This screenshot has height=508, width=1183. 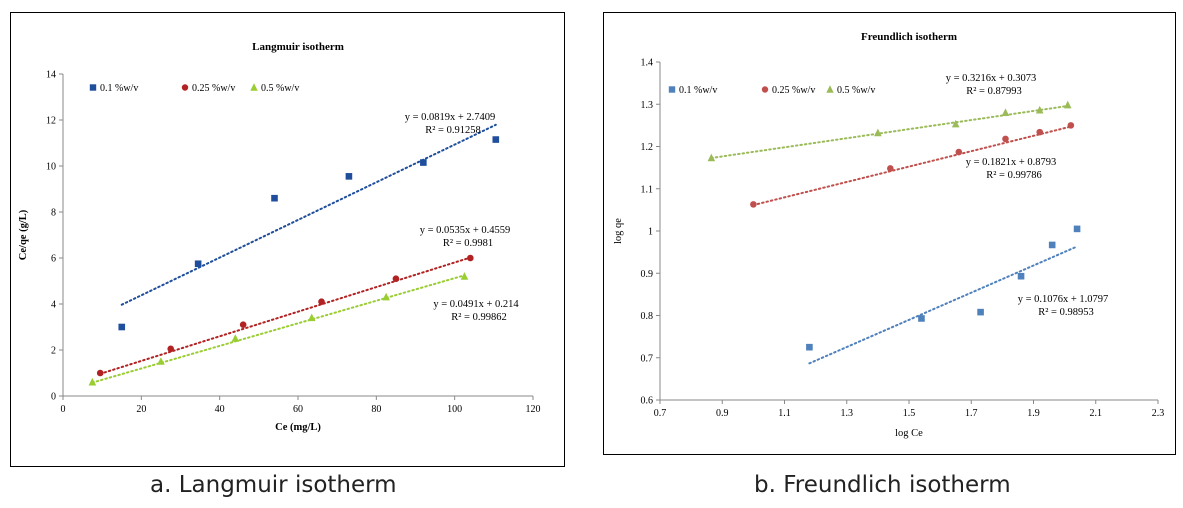 What do you see at coordinates (909, 433) in the screenshot?
I see `x-axis-label: log Ce` at bounding box center [909, 433].